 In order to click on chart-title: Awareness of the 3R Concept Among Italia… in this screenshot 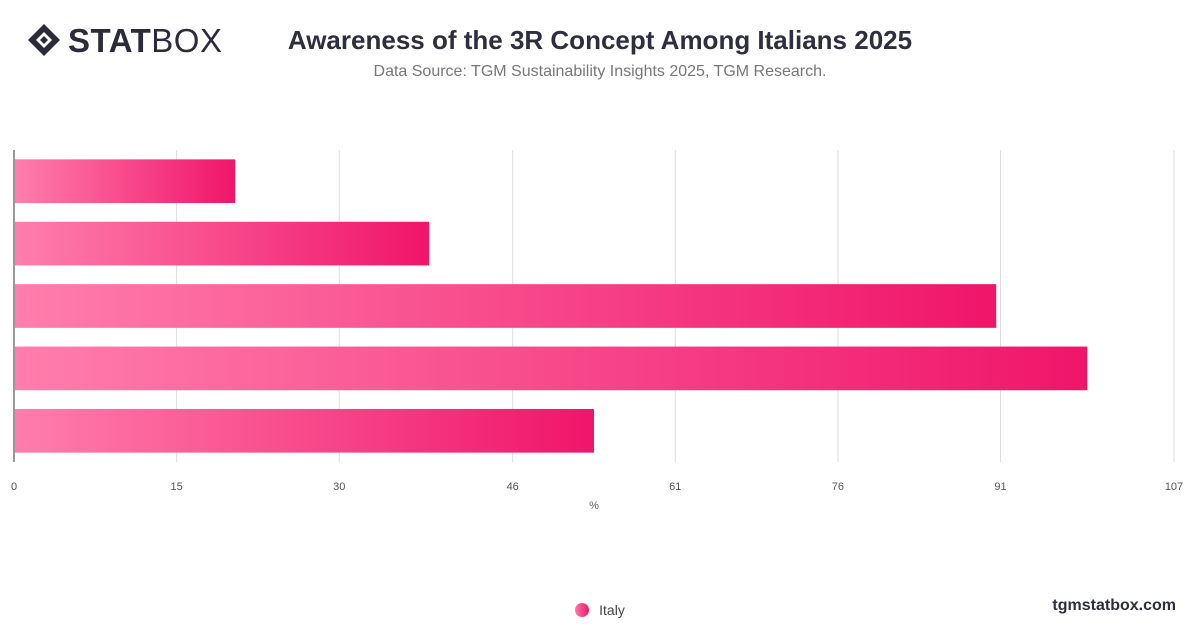, I will do `click(600, 40)`.